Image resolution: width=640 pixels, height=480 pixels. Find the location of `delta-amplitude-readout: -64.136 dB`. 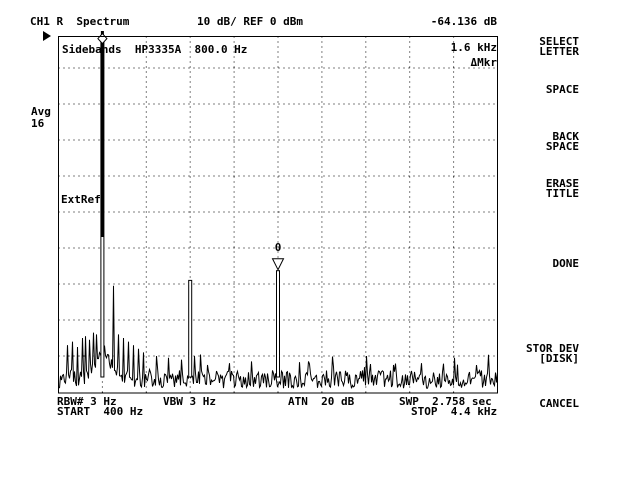

delta-amplitude-readout: -64.136 dB is located at coordinates (463, 21).